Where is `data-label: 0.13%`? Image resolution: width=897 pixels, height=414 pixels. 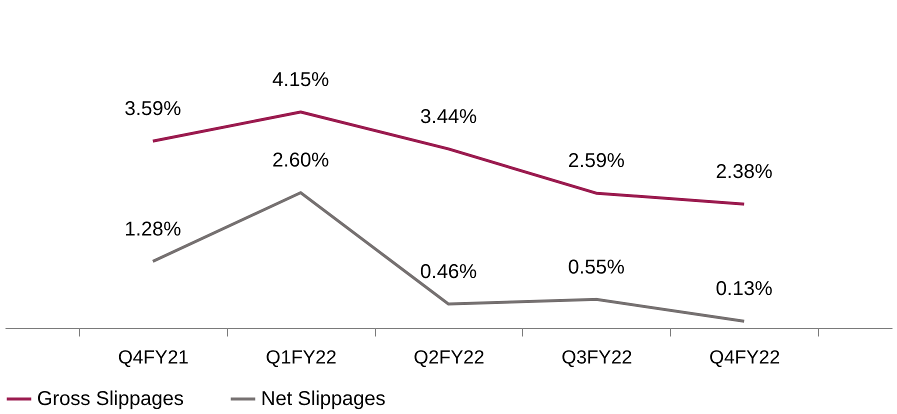 data-label: 0.13% is located at coordinates (744, 289).